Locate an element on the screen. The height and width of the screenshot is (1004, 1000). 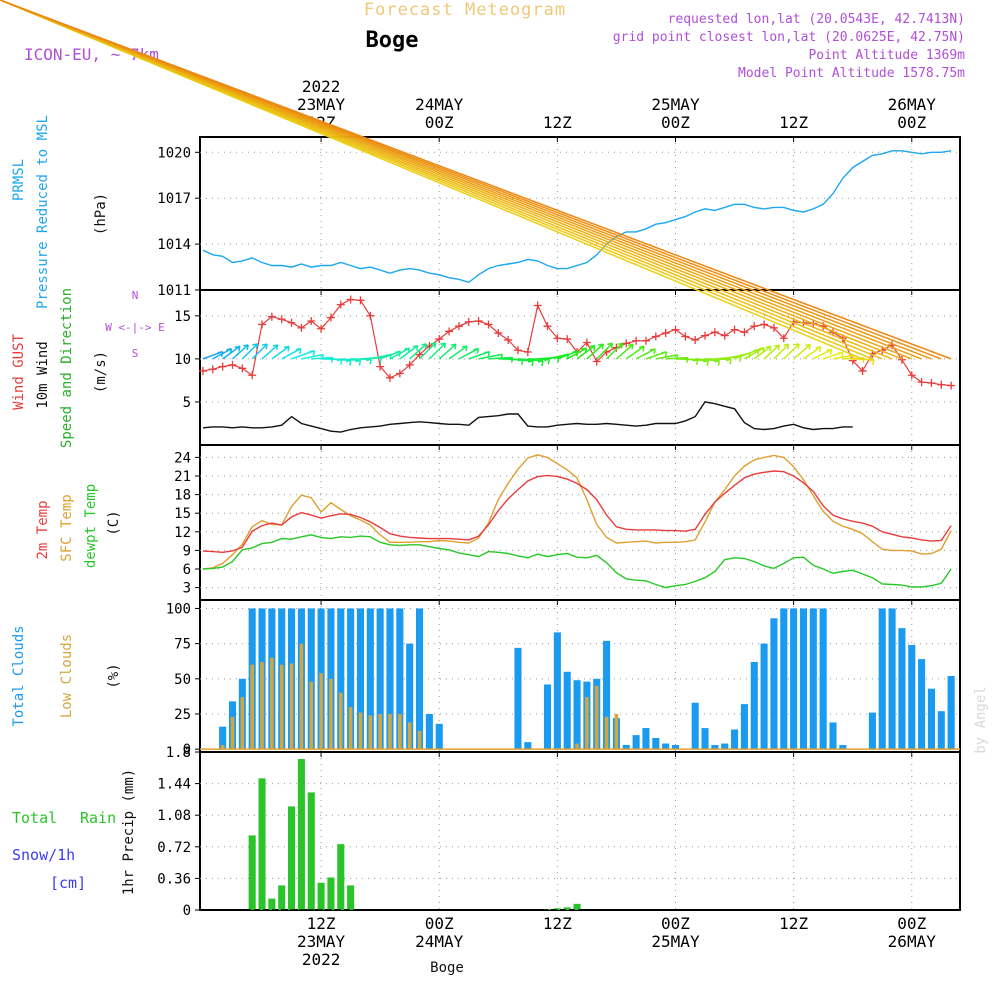
top-time-label: 25MAY is located at coordinates (675, 104).